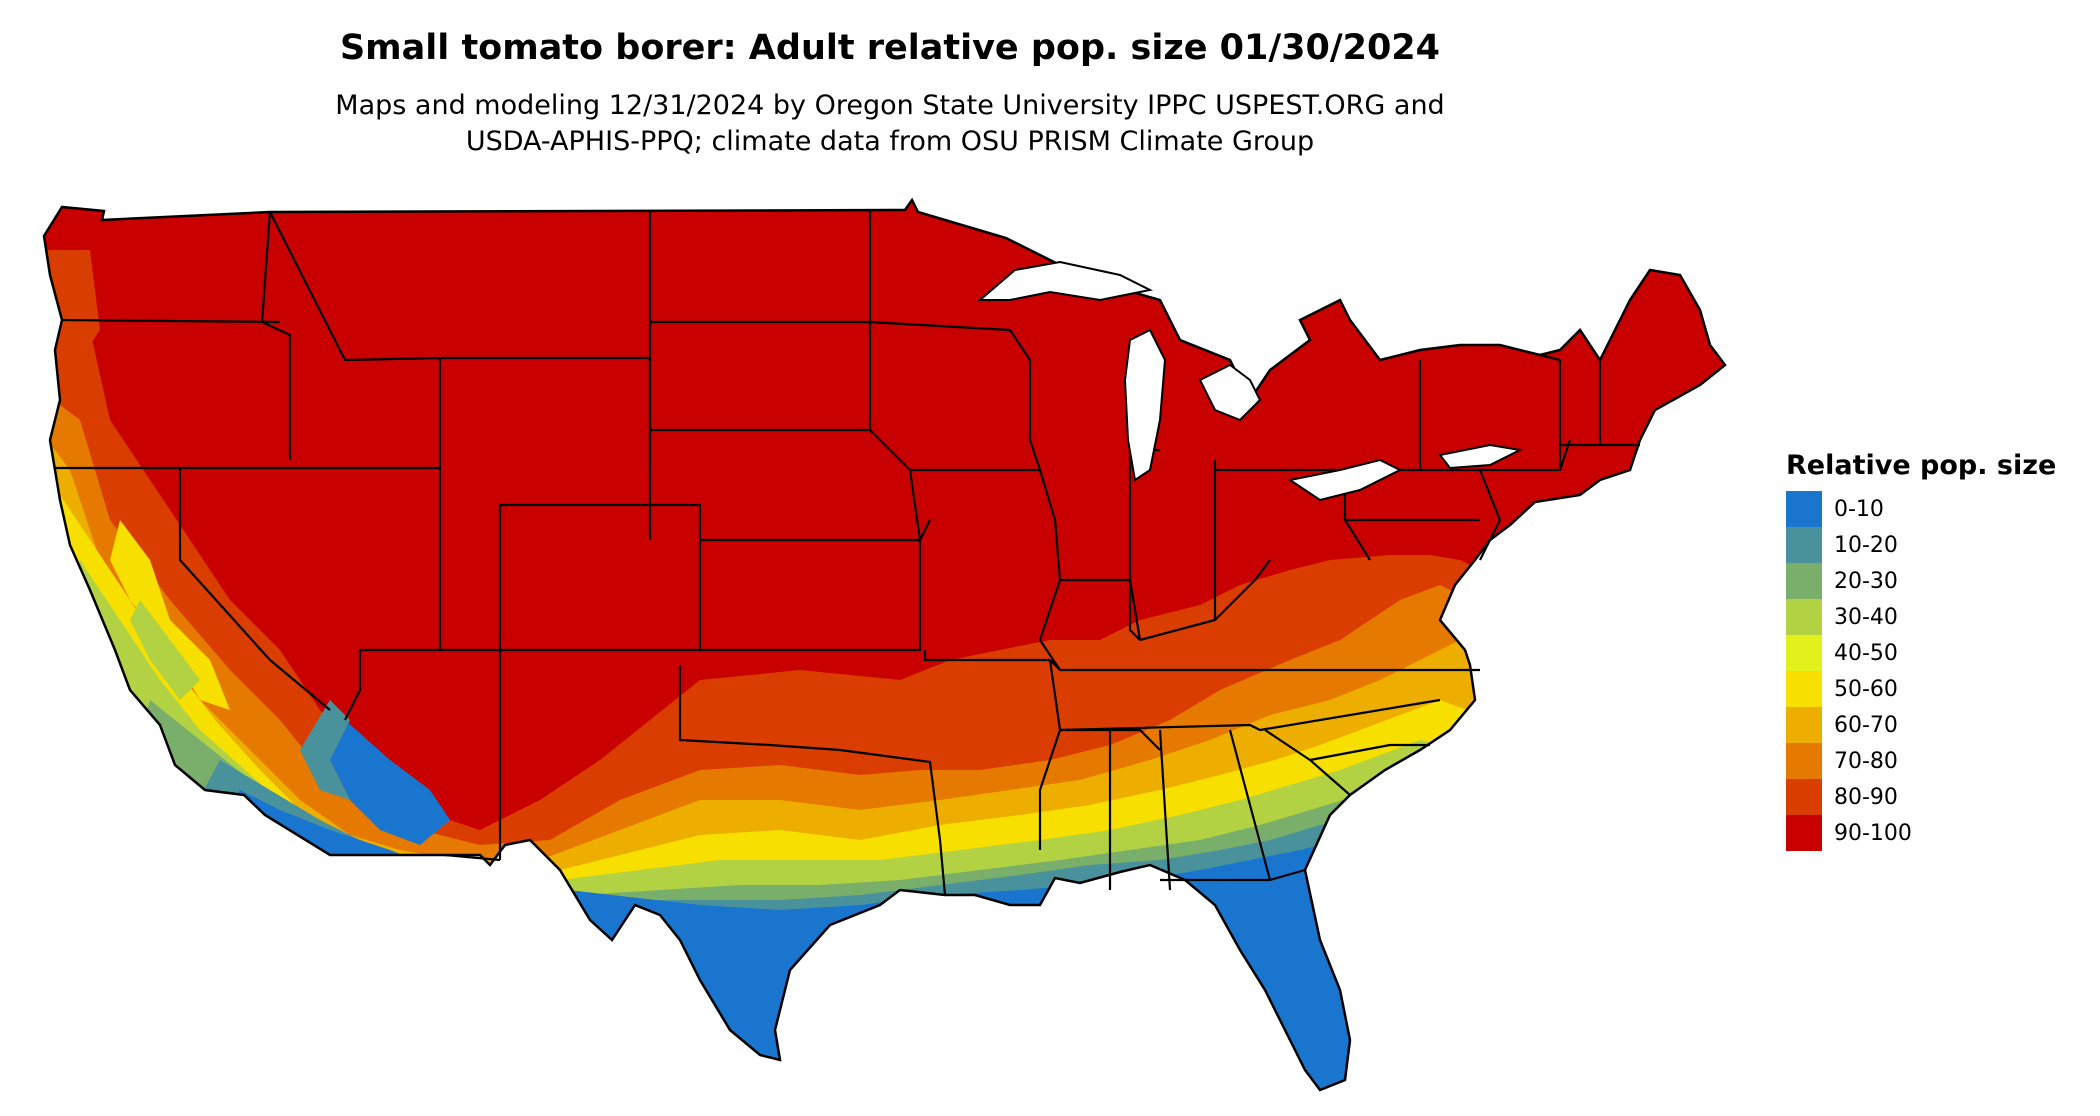  Describe the element at coordinates (1866, 725) in the screenshot. I see `legend-label: 60-70` at that location.